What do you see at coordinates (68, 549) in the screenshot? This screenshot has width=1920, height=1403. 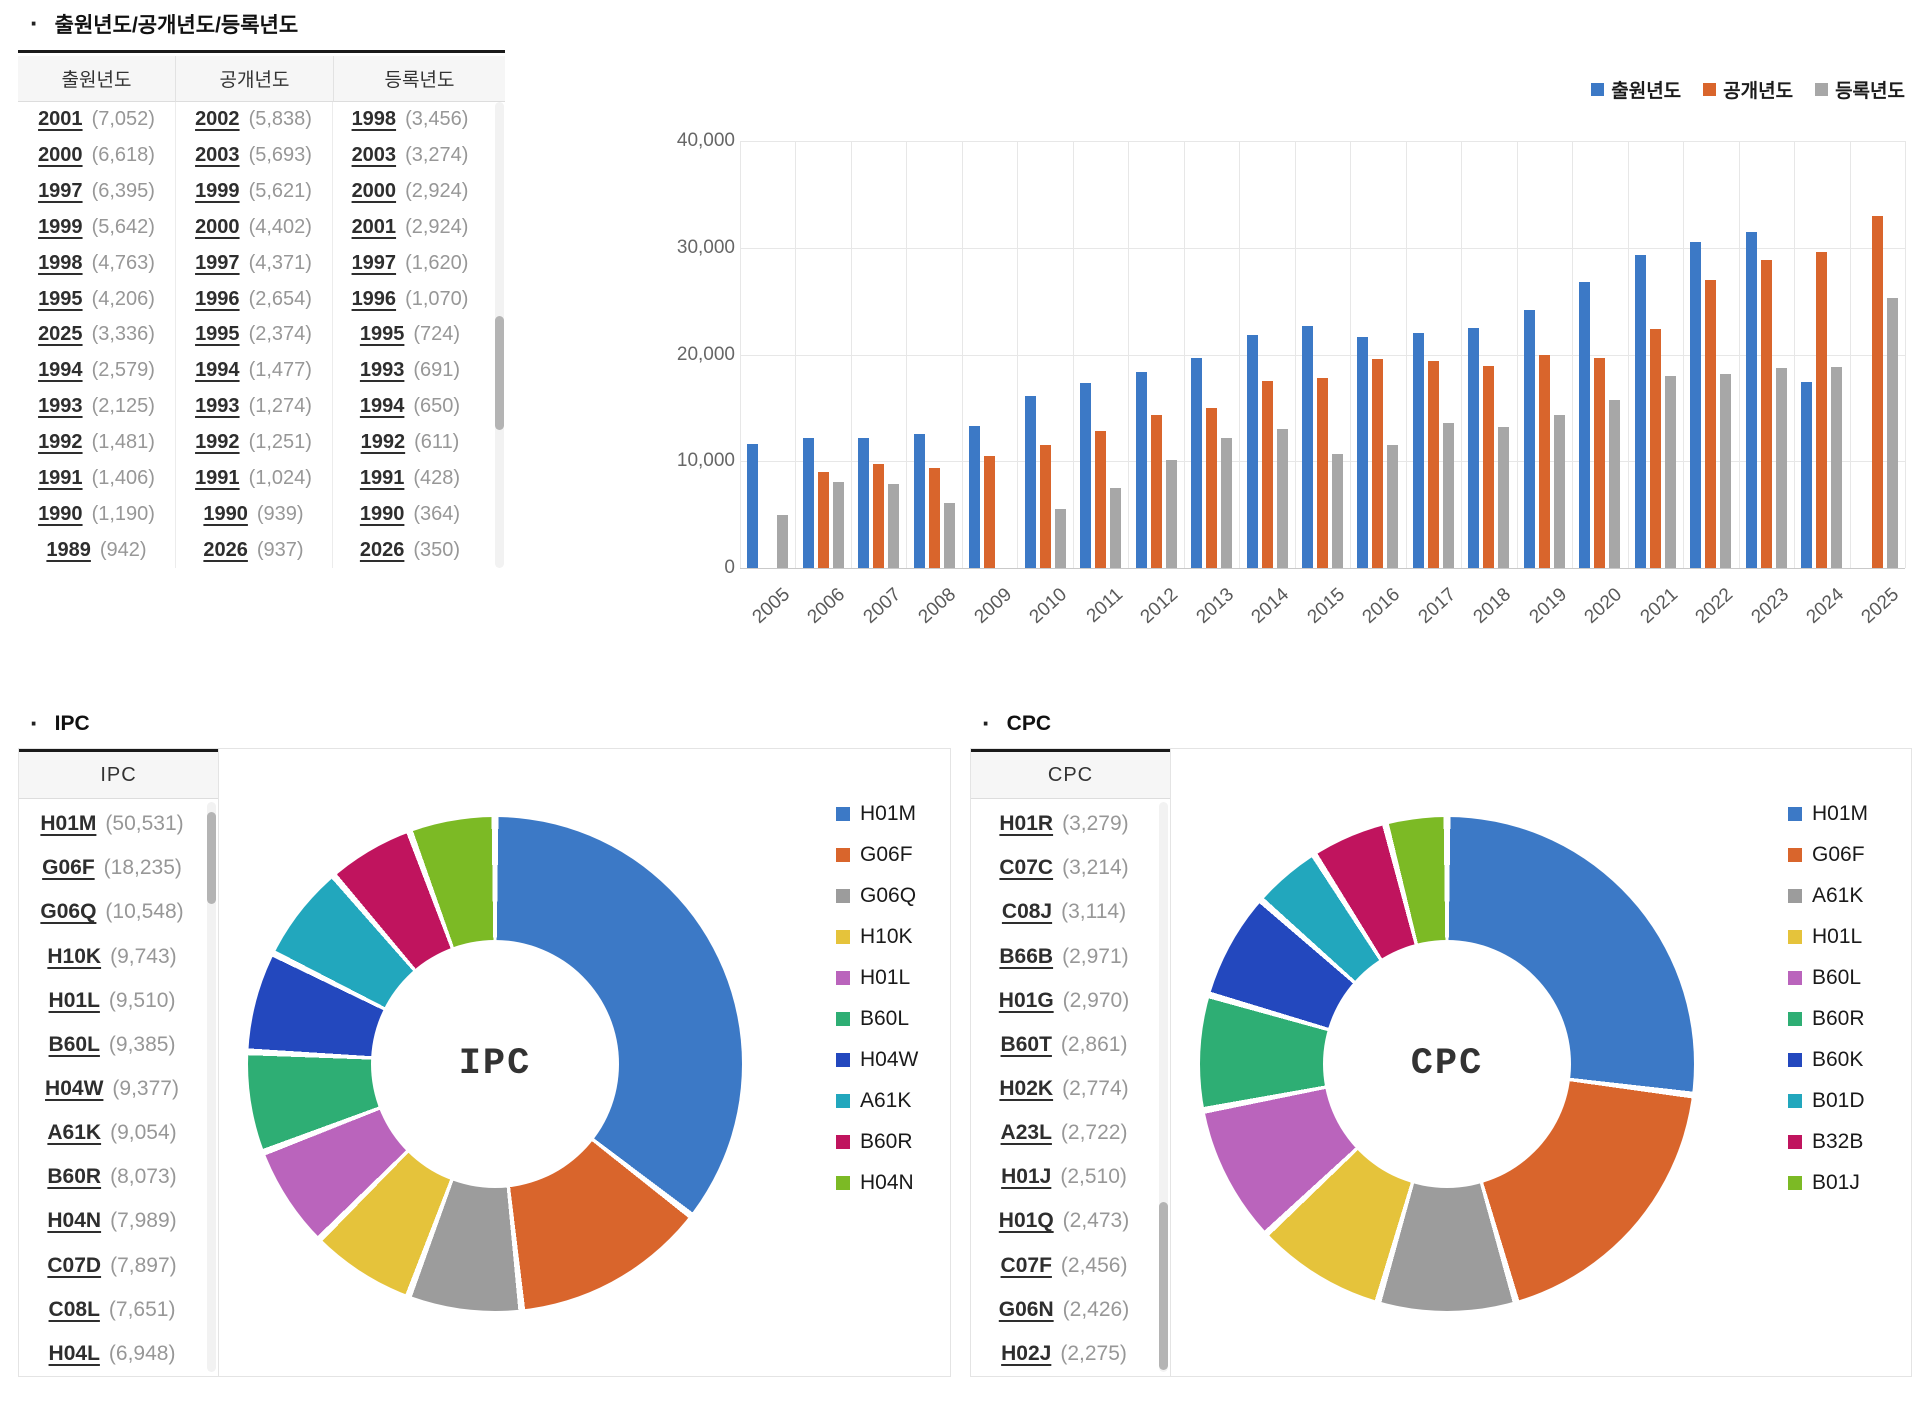 I see `application-year-link: 1989` at bounding box center [68, 549].